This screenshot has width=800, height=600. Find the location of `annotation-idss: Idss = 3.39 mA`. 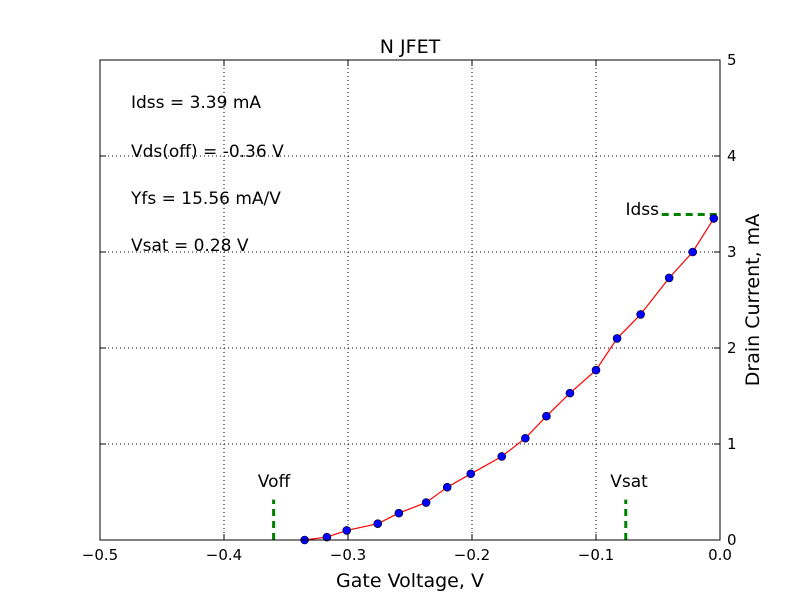

annotation-idss: Idss = 3.39 mA is located at coordinates (196, 103).